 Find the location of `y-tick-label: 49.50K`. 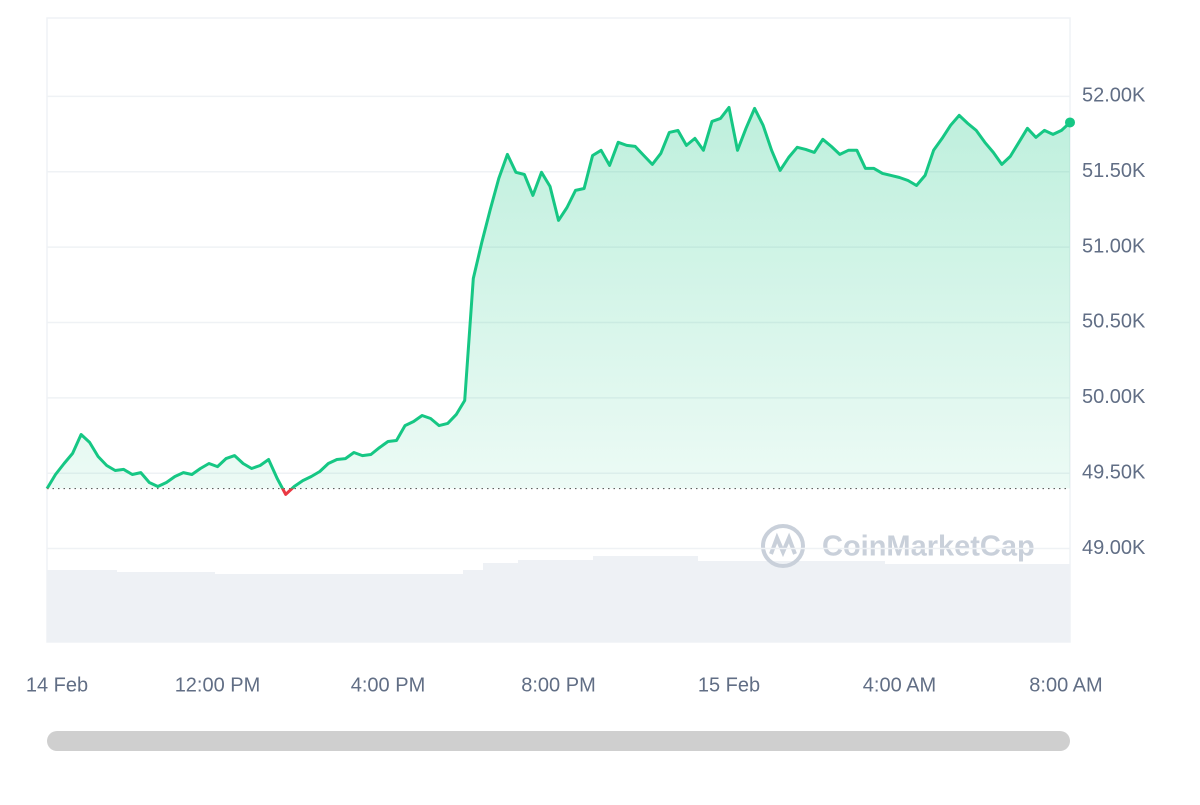

y-tick-label: 49.50K is located at coordinates (1114, 472).